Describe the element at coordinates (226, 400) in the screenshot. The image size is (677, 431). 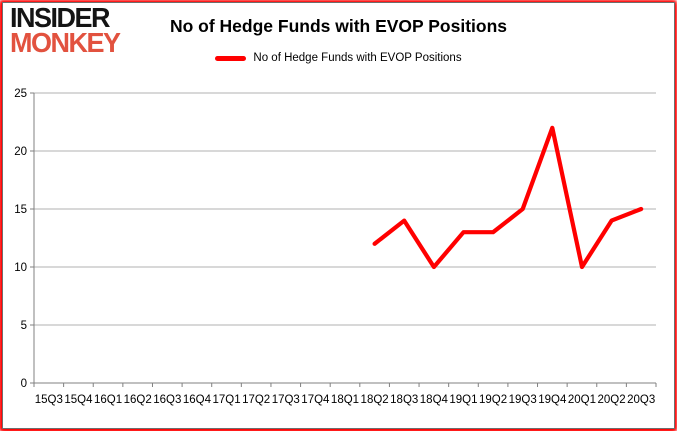
I see `x-axis-label: 17Q1` at that location.